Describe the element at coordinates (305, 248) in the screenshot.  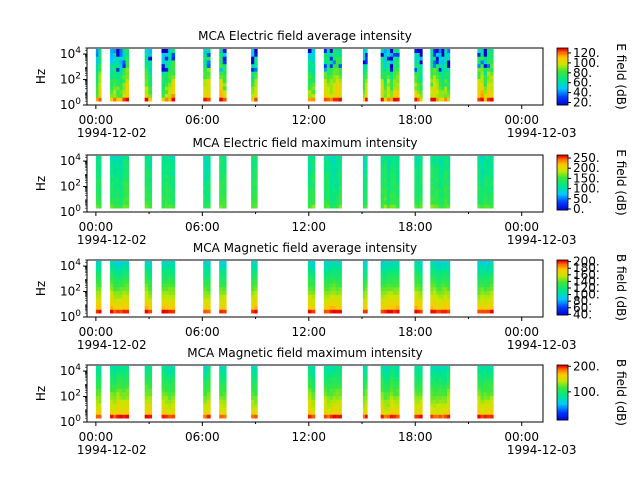
I see `panel-title: MCA Magnetic field average intensity` at that location.